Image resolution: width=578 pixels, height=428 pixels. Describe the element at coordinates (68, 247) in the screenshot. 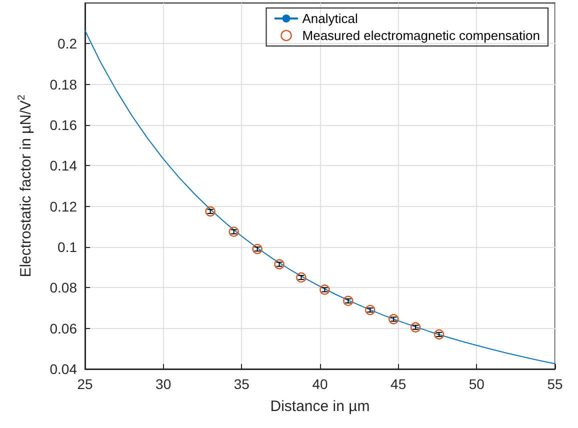

I see `y-tick-label: 0.1` at that location.